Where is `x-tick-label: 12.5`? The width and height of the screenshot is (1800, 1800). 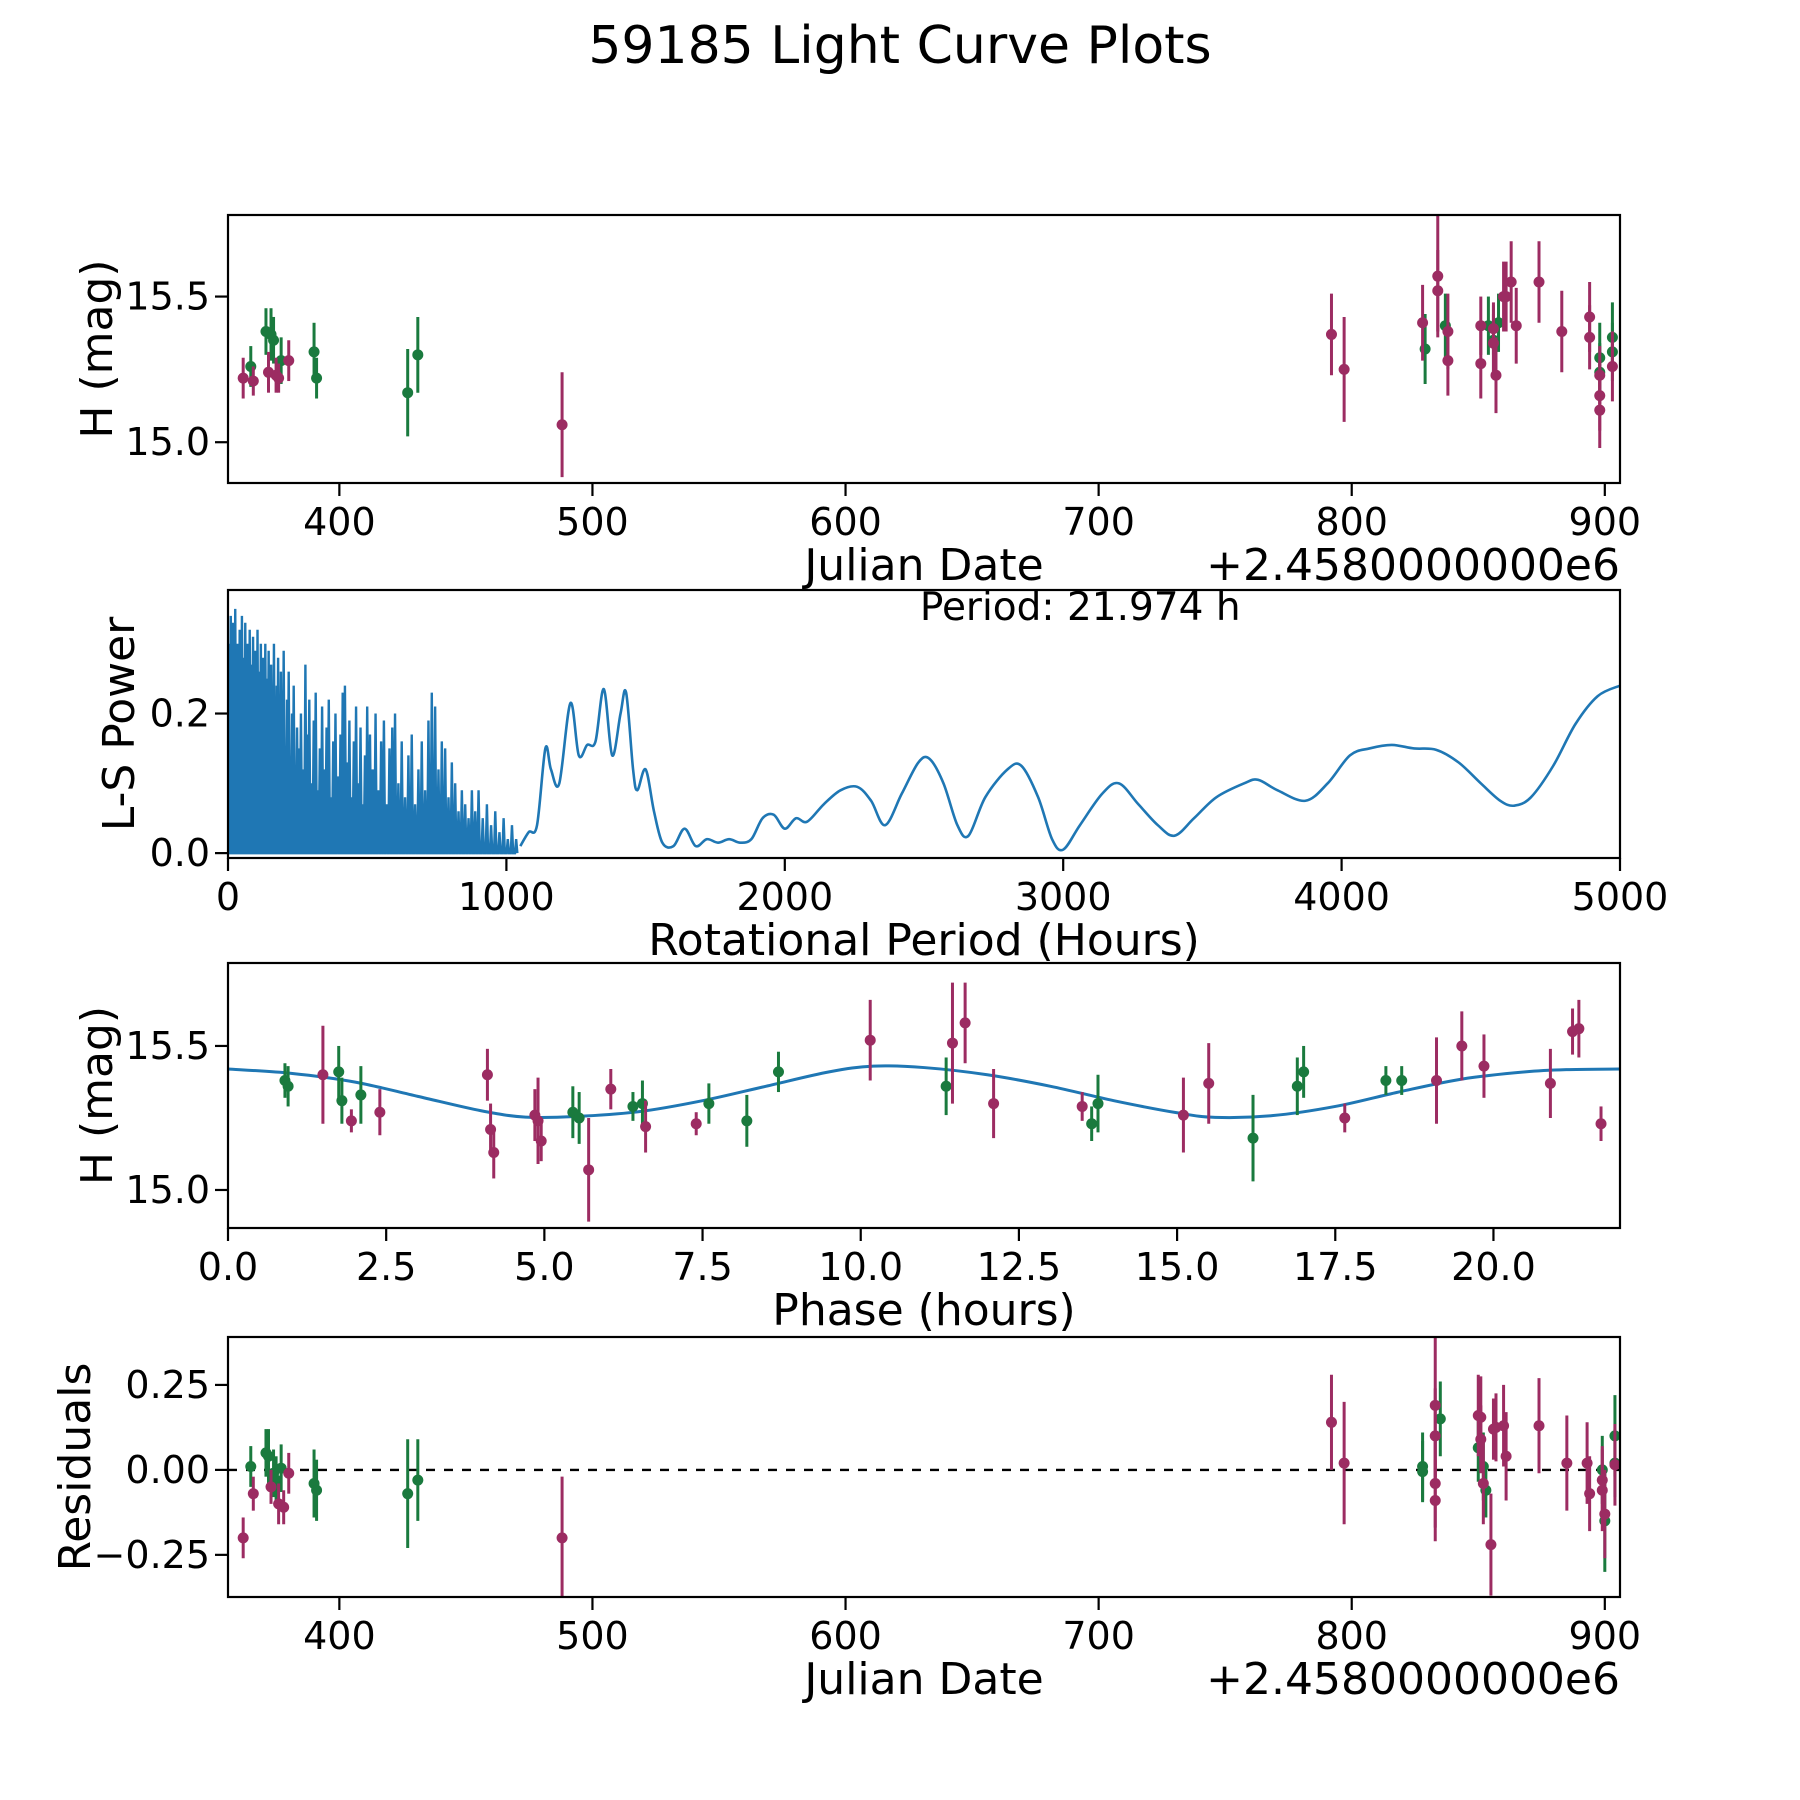
x-tick-label: 12.5 is located at coordinates (1019, 1267).